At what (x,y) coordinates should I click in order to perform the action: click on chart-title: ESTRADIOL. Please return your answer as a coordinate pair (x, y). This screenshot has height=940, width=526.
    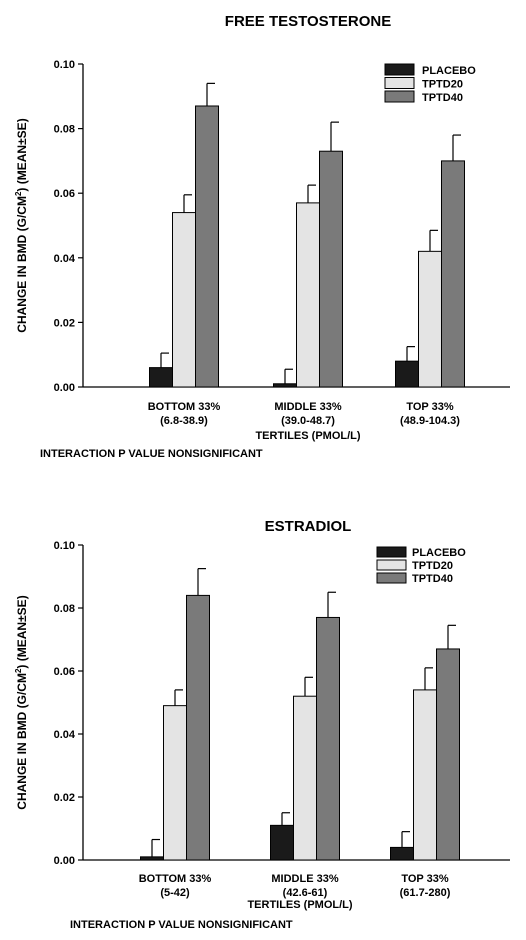
    Looking at the image, I should click on (308, 526).